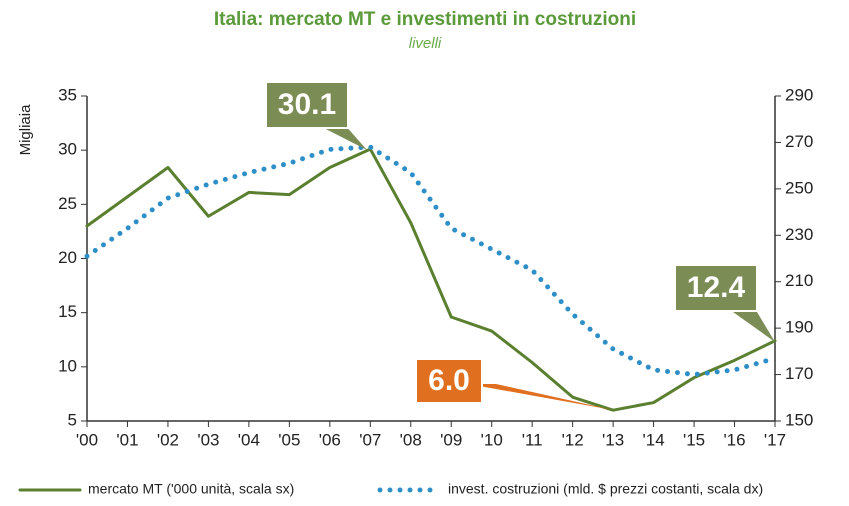  What do you see at coordinates (451, 439) in the screenshot?
I see `x-tick-label: '09` at bounding box center [451, 439].